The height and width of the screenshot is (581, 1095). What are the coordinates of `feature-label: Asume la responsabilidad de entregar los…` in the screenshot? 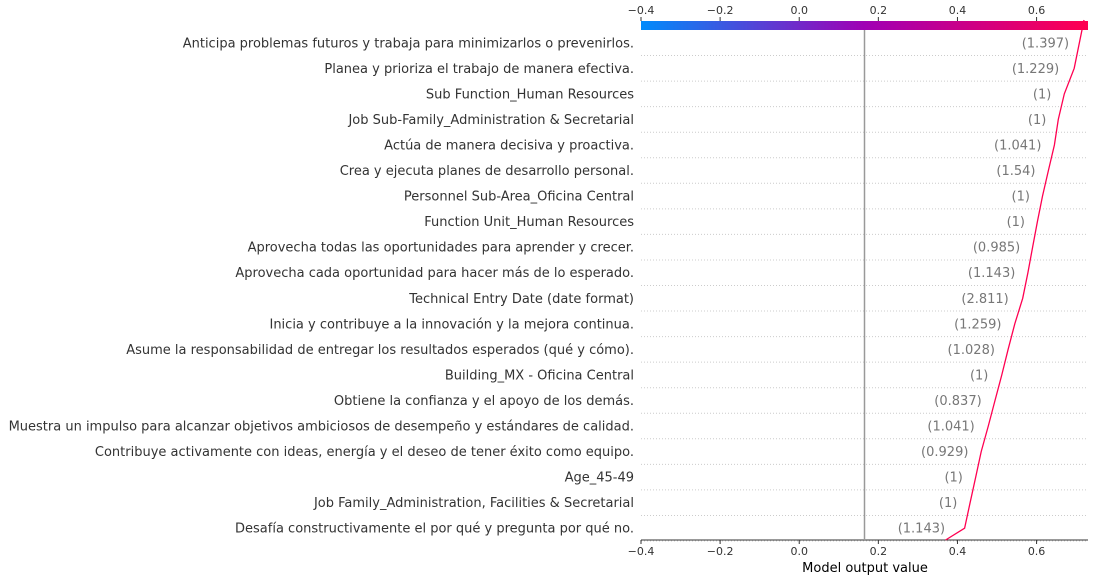 It's located at (380, 350).